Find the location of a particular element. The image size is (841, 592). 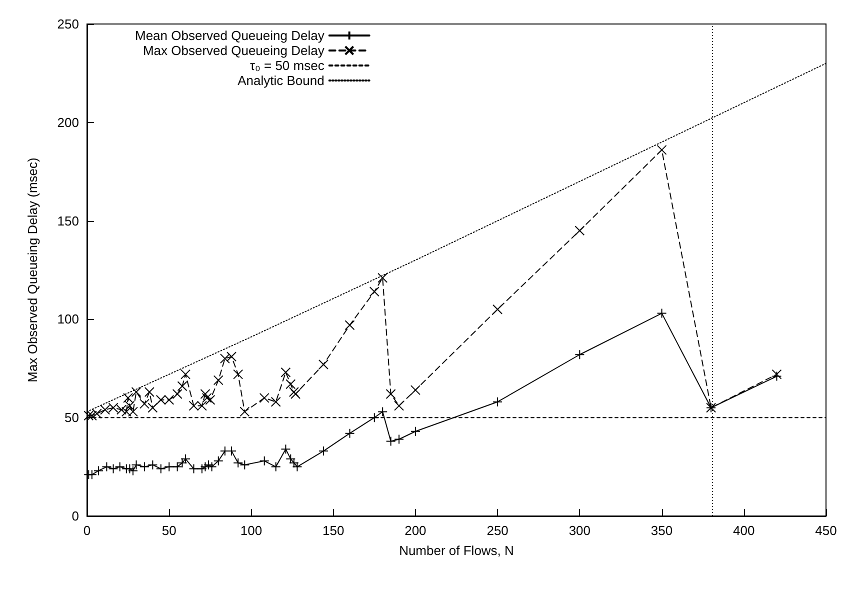

x-tick-label: 350 is located at coordinates (661, 530).